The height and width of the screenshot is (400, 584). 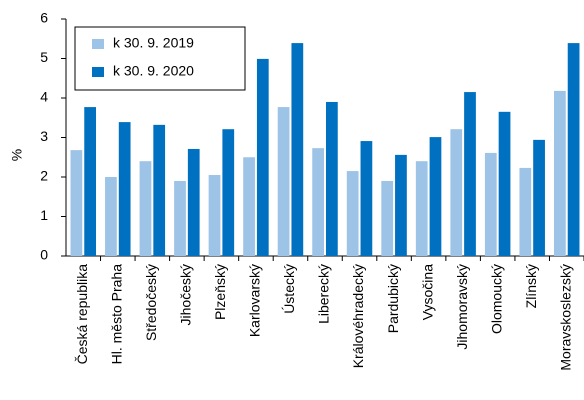 I want to click on legend-label: k 30. 9. 2019, so click(x=153, y=43).